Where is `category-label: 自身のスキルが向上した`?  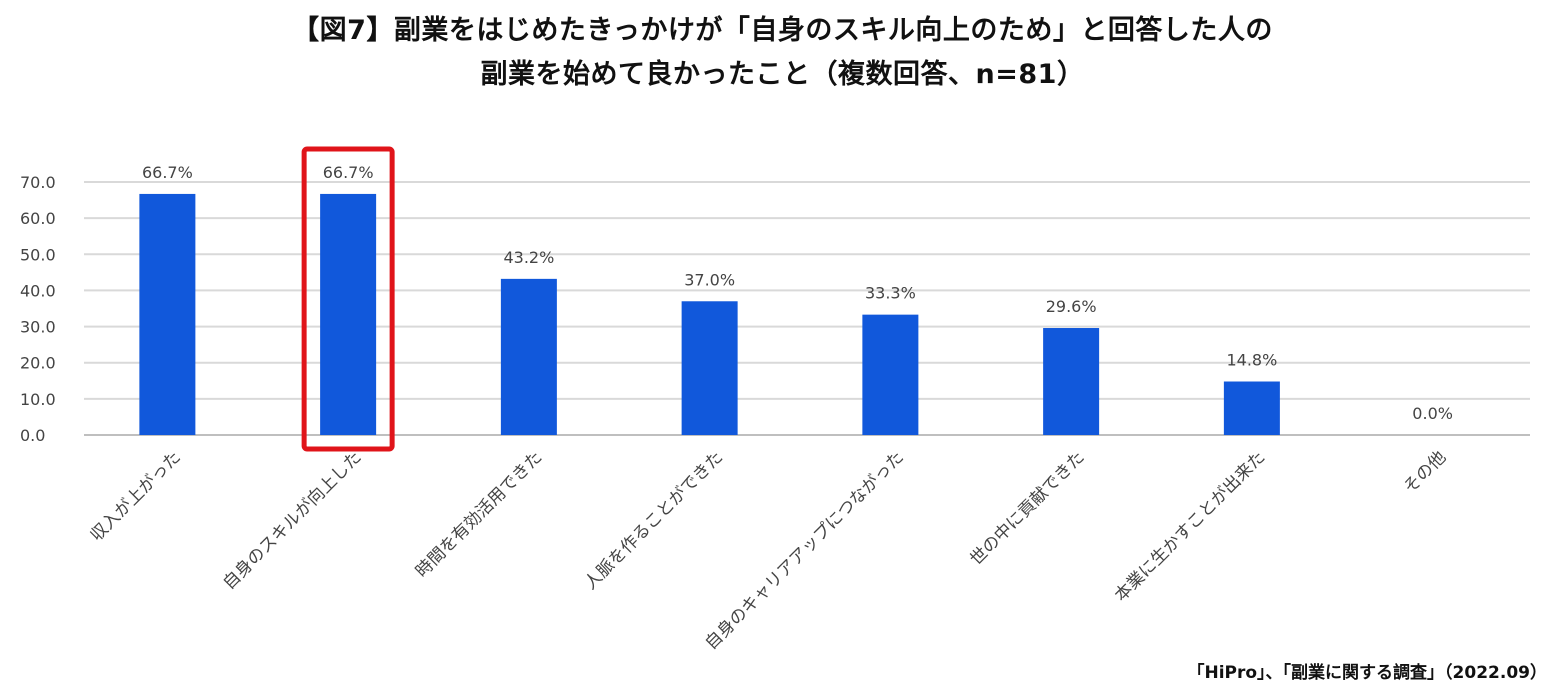
category-label: 自身のスキルが向上した is located at coordinates (292, 520).